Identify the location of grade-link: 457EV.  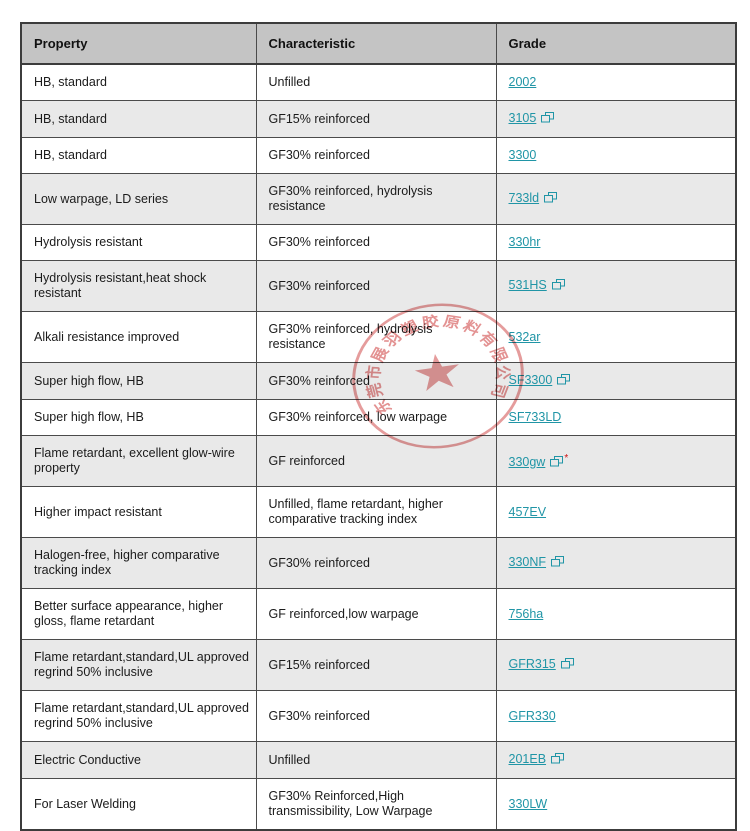
(527, 511).